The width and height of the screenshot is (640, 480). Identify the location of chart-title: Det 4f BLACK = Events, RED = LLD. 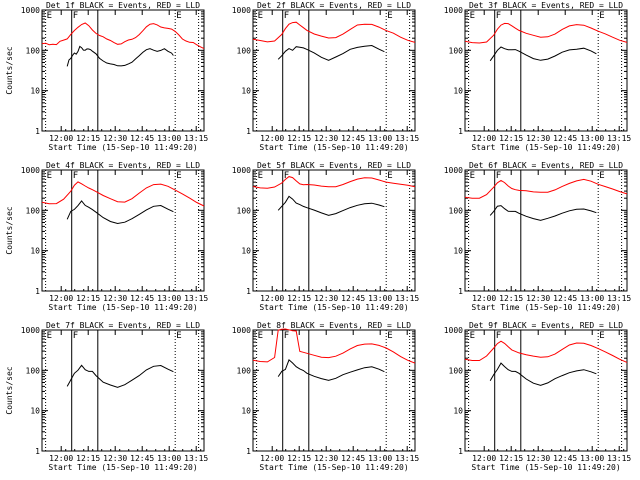
(123, 165).